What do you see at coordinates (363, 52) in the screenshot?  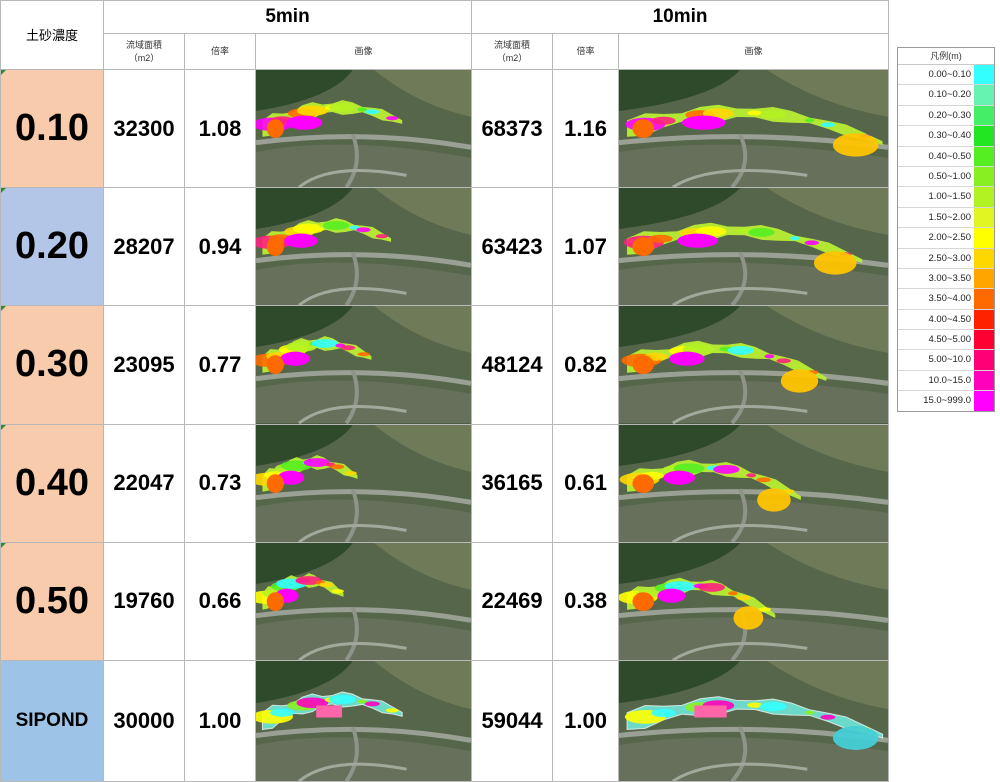 I see `image-header-5min: 画像` at bounding box center [363, 52].